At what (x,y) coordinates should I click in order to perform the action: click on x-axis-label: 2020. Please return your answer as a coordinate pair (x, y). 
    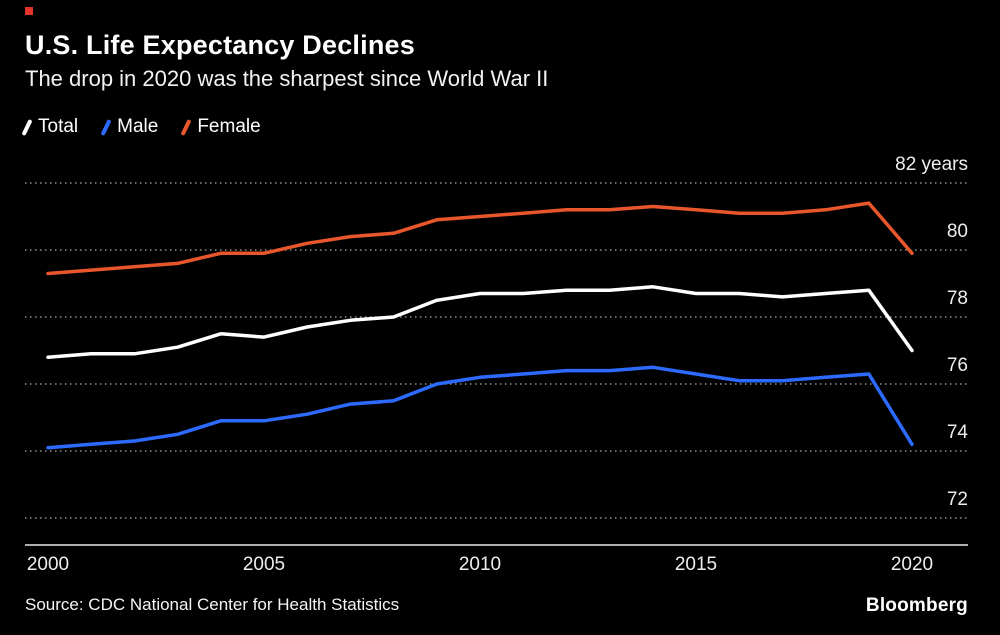
    Looking at the image, I should click on (912, 564).